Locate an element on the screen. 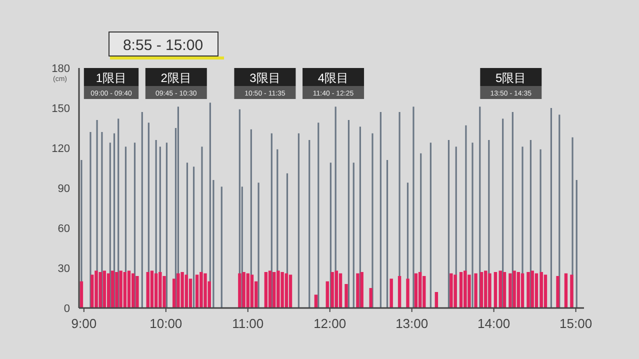 The height and width of the screenshot is (359, 639). x-tick-label: 9:00 is located at coordinates (84, 323).